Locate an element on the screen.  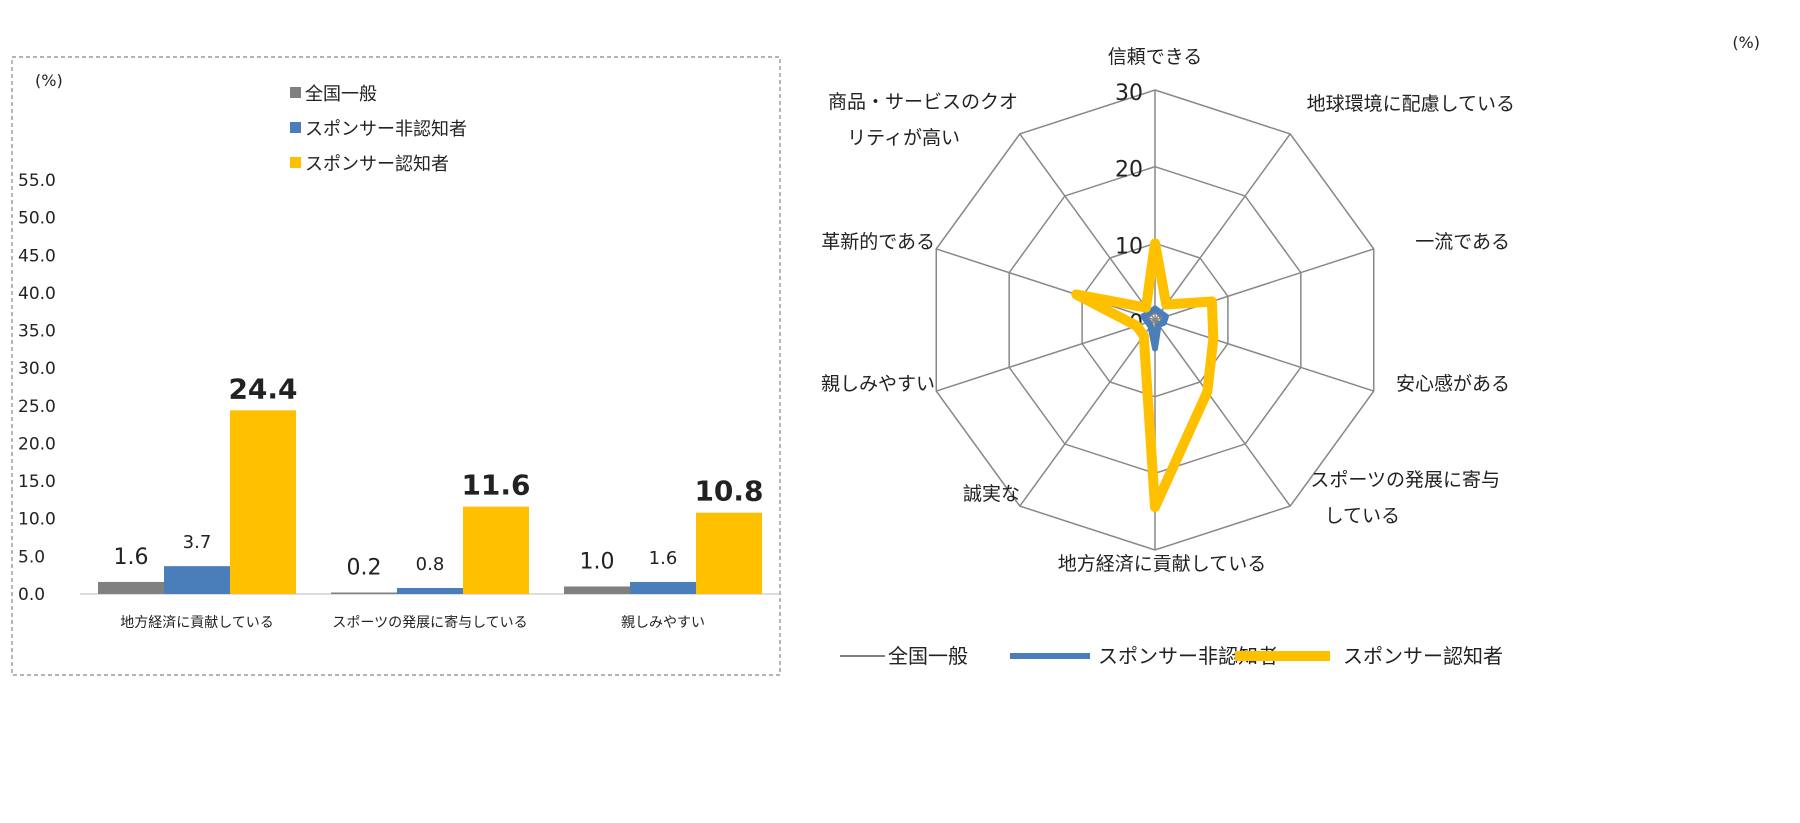
data-label: 10.8 is located at coordinates (728, 491).